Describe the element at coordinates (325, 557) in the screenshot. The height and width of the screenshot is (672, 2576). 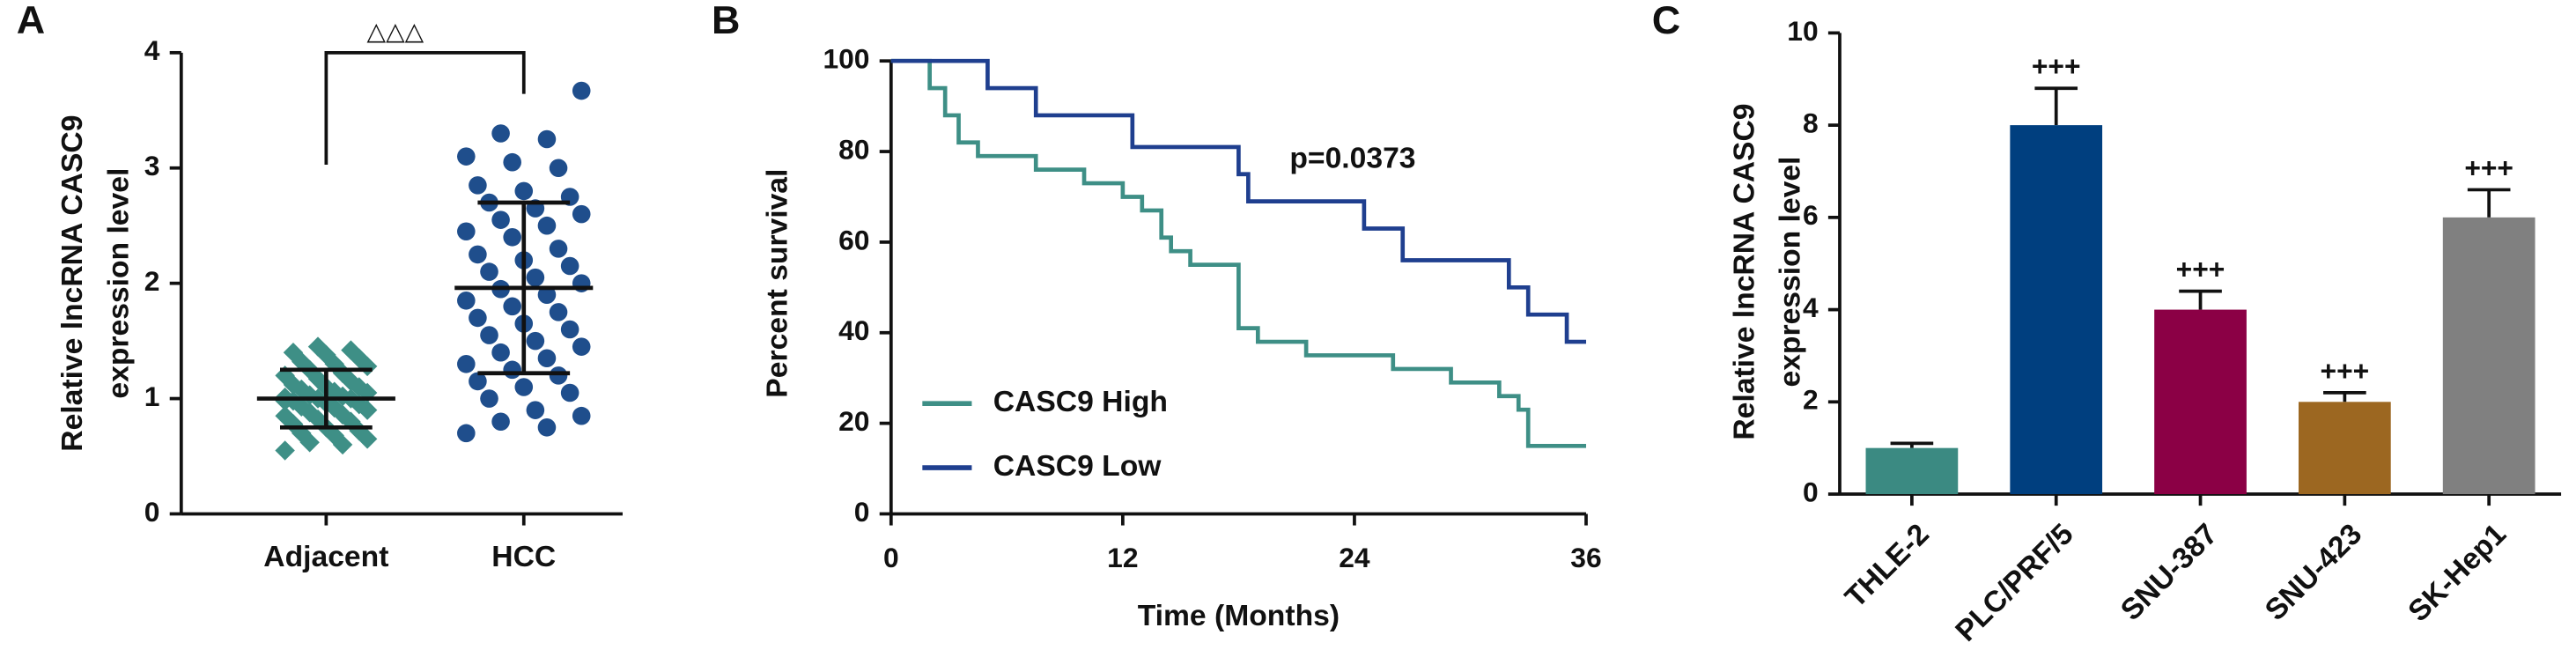
I see `x-tick-label: Adjacent` at that location.